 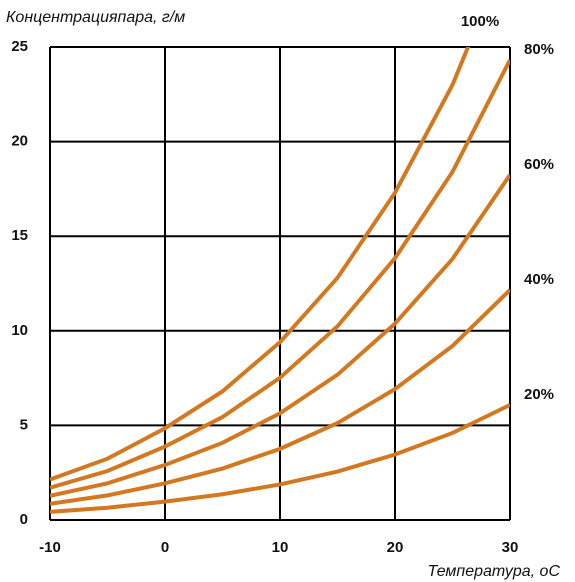 I want to click on x-axis-label: Температура, оС, so click(x=493, y=571).